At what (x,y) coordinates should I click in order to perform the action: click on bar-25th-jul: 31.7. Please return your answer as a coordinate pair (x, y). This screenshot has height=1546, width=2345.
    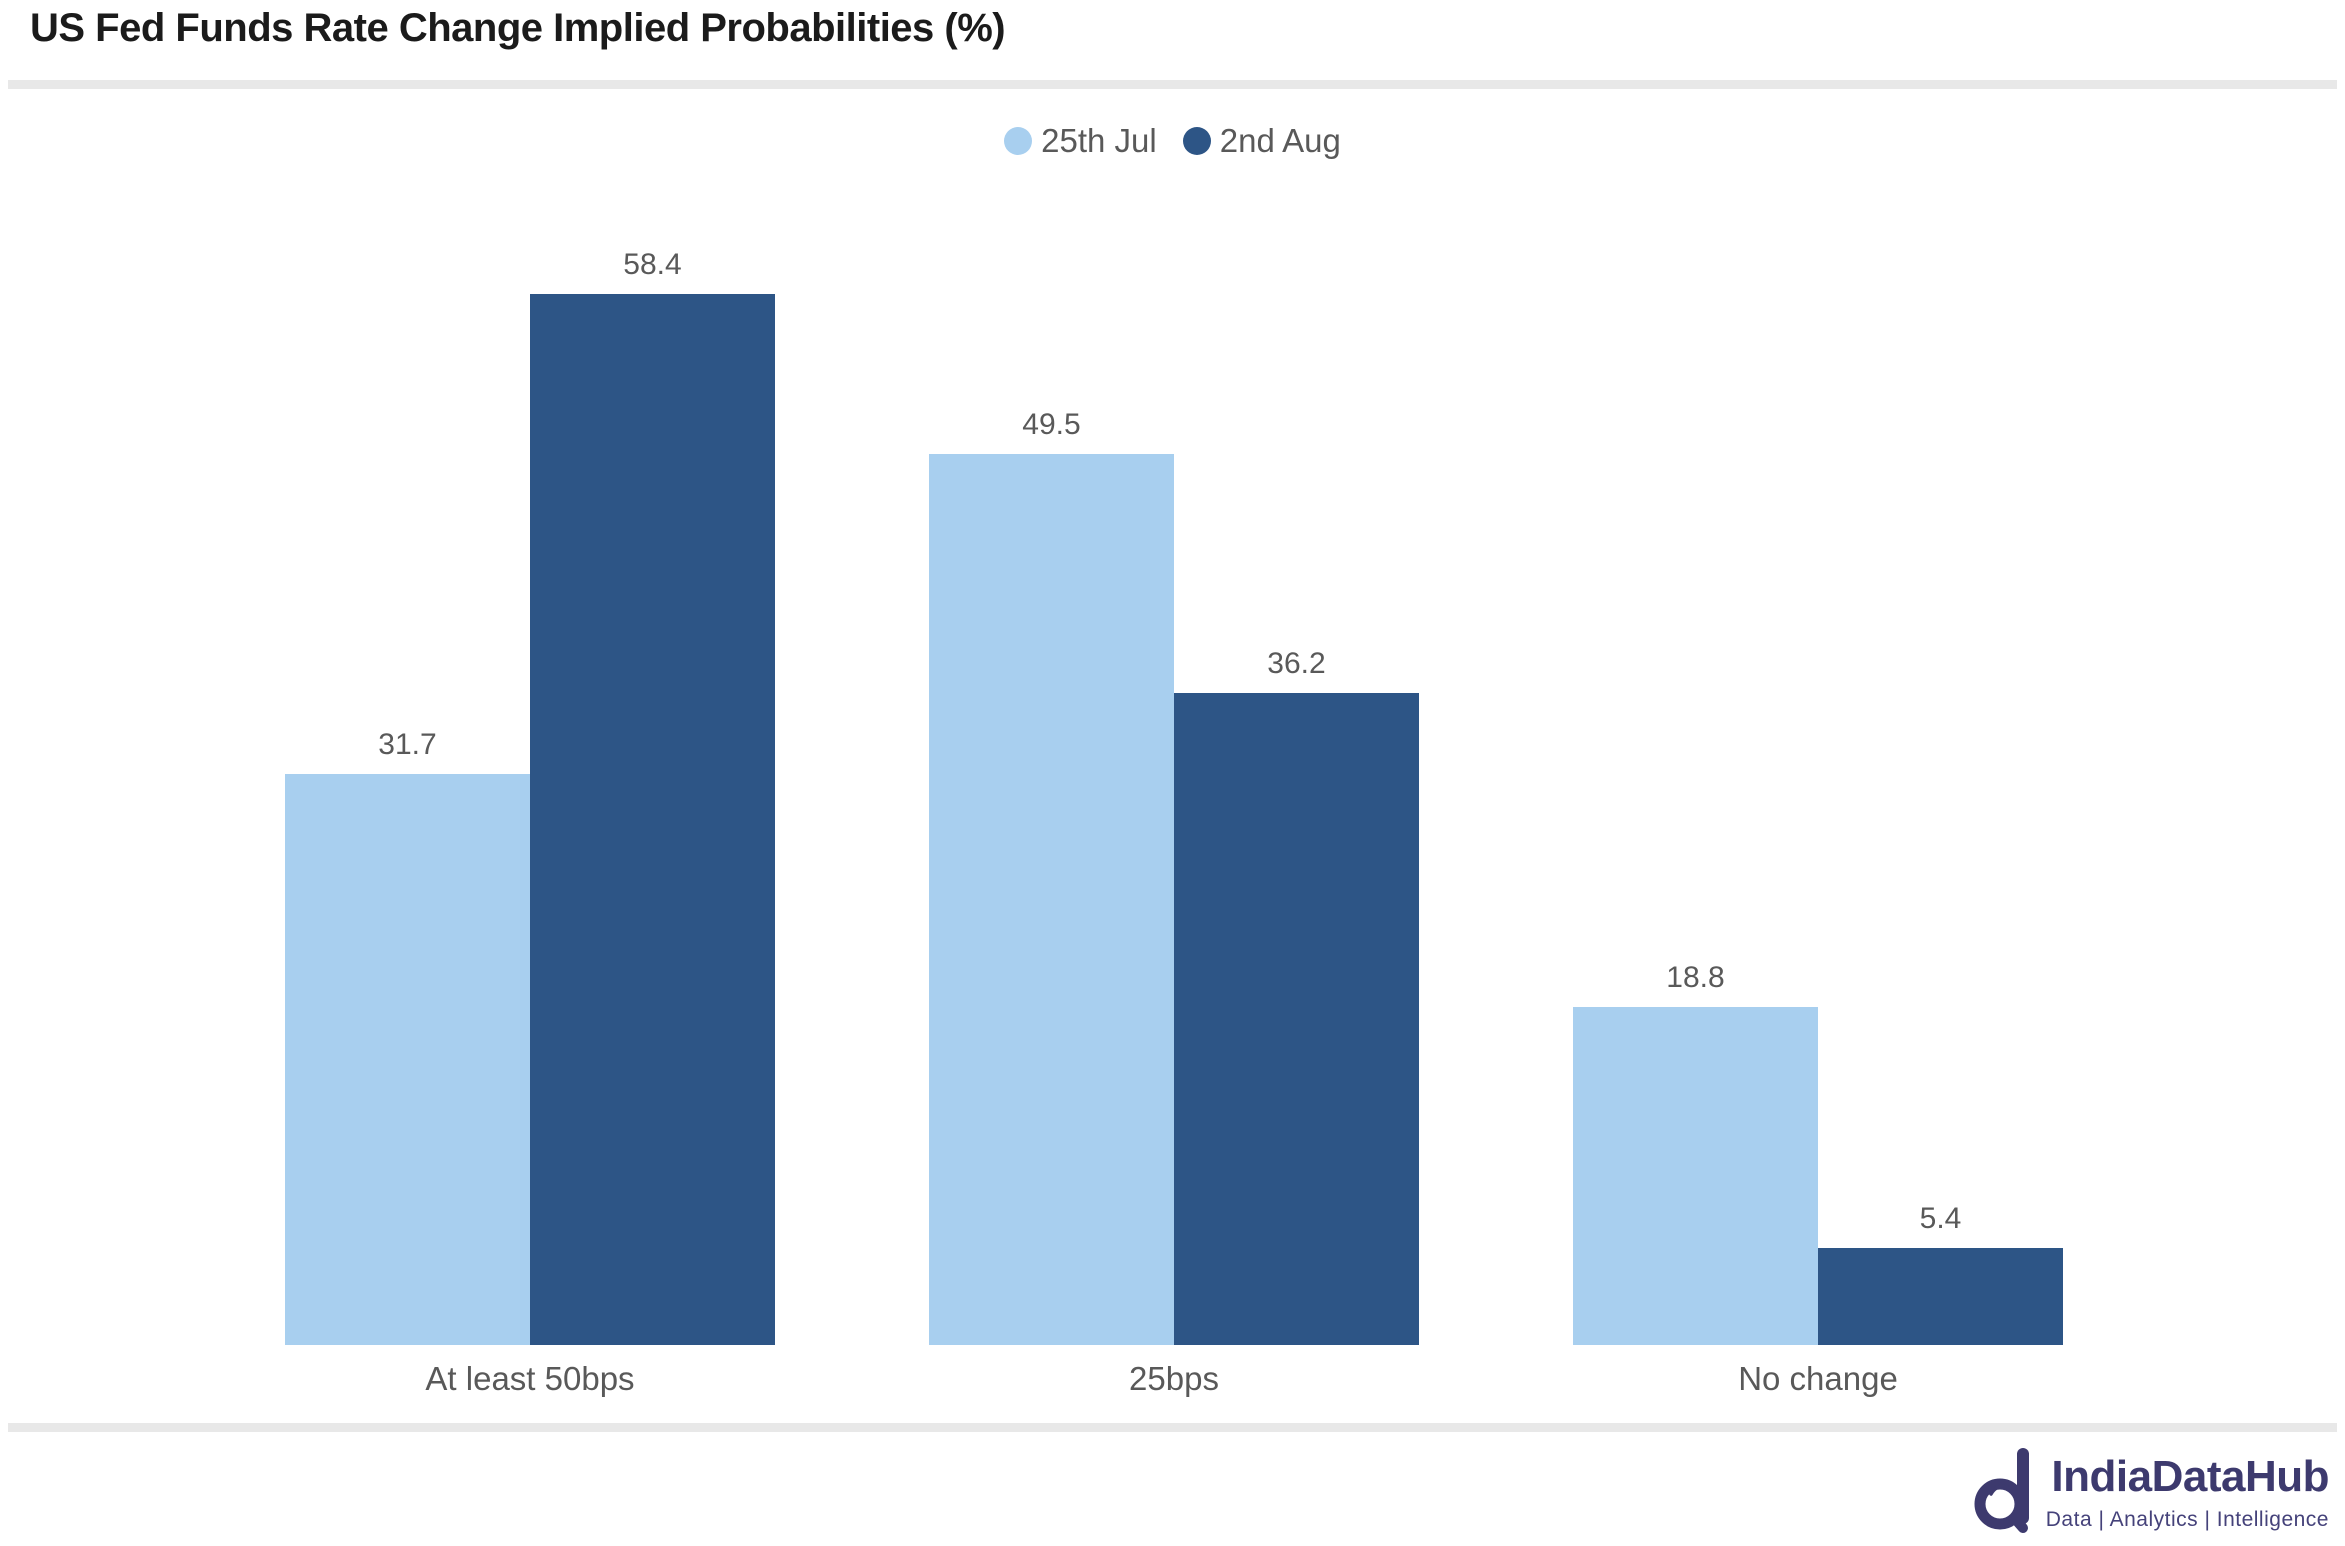
    Looking at the image, I should click on (407, 1036).